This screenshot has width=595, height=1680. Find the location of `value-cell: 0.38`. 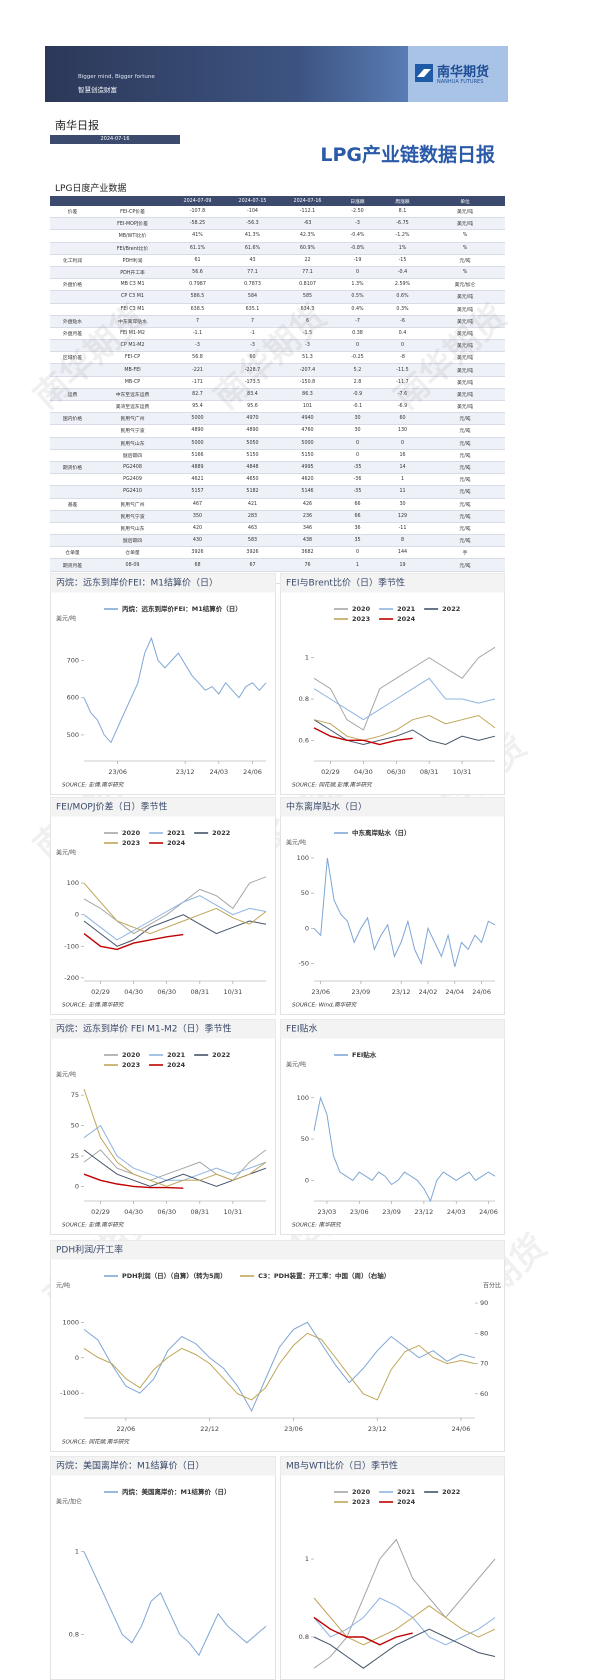

value-cell: 0.38 is located at coordinates (357, 334).